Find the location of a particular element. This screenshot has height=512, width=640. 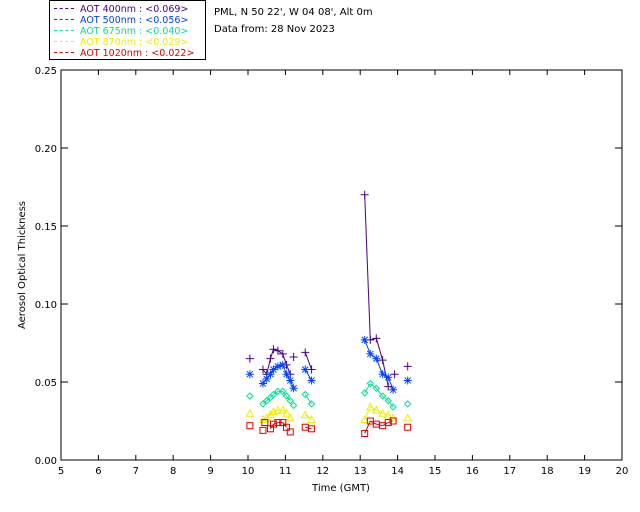

date-info: Data from: 28 Nov 2023 is located at coordinates (274, 29).